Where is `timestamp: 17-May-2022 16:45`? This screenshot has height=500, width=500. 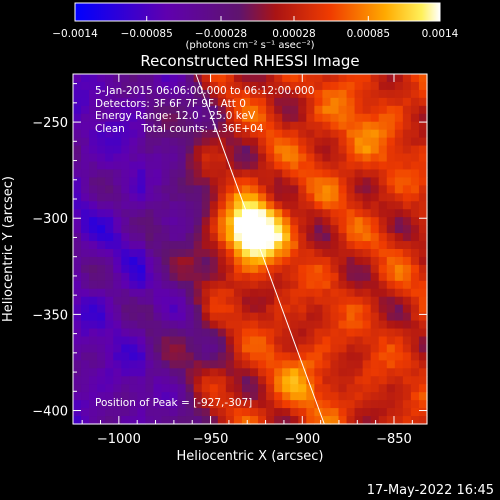
timestamp: 17-May-2022 16:45 is located at coordinates (430, 490).